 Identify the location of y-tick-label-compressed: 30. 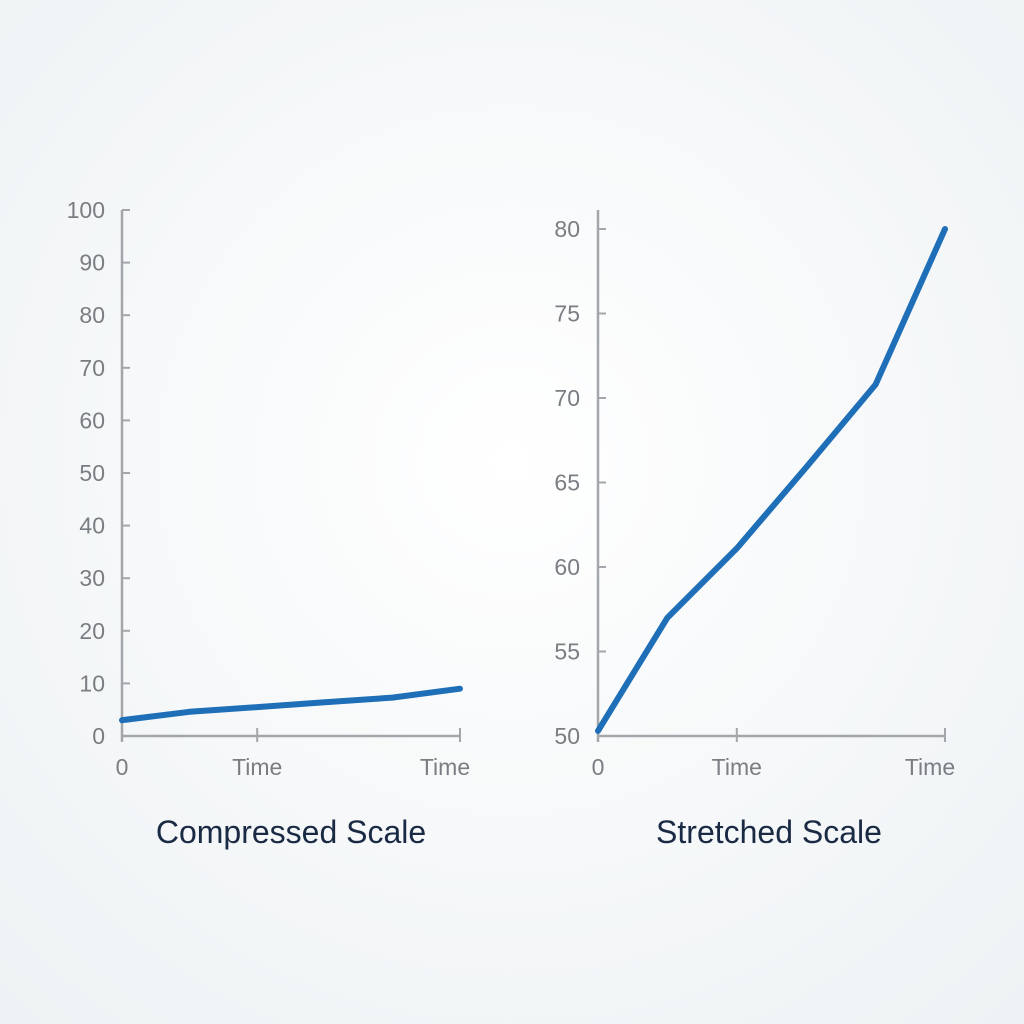
(92, 578).